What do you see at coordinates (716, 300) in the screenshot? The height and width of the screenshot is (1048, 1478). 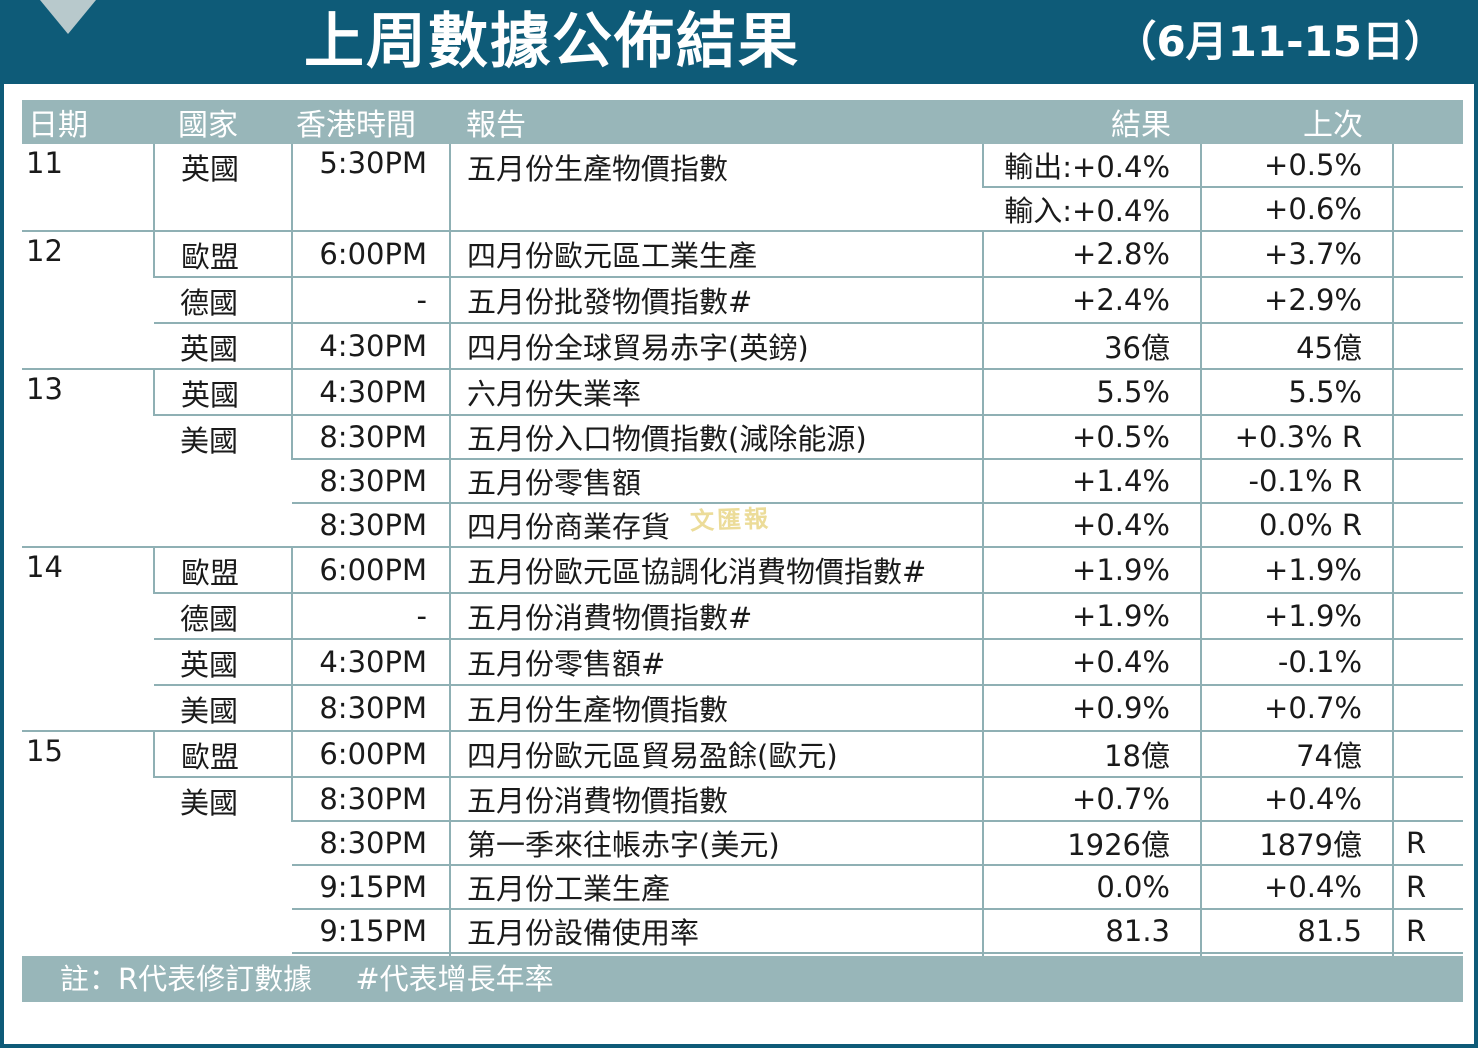 I see `cell-report: 五月份批發物價指數#` at bounding box center [716, 300].